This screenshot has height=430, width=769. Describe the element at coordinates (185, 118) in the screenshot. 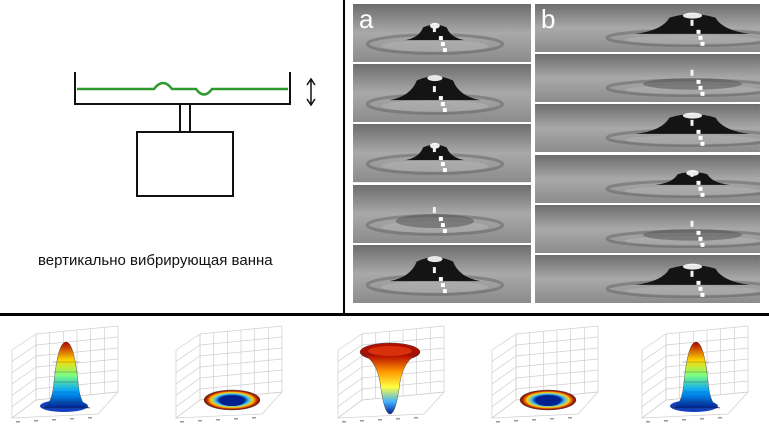

I see `shaker-post` at that location.